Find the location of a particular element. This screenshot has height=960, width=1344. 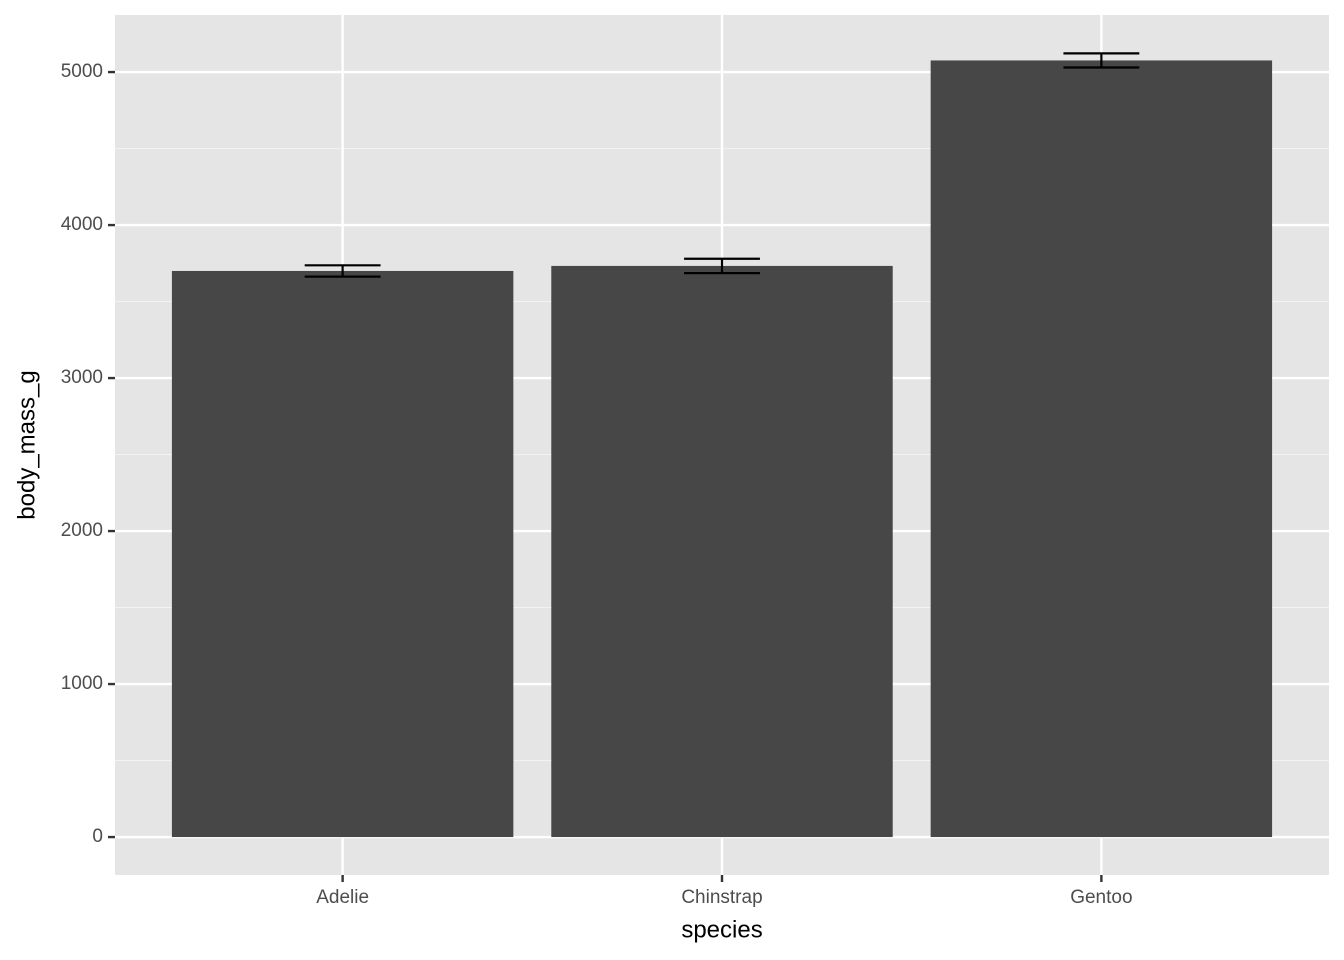

y-tick-label: 2000 is located at coordinates (82, 530).